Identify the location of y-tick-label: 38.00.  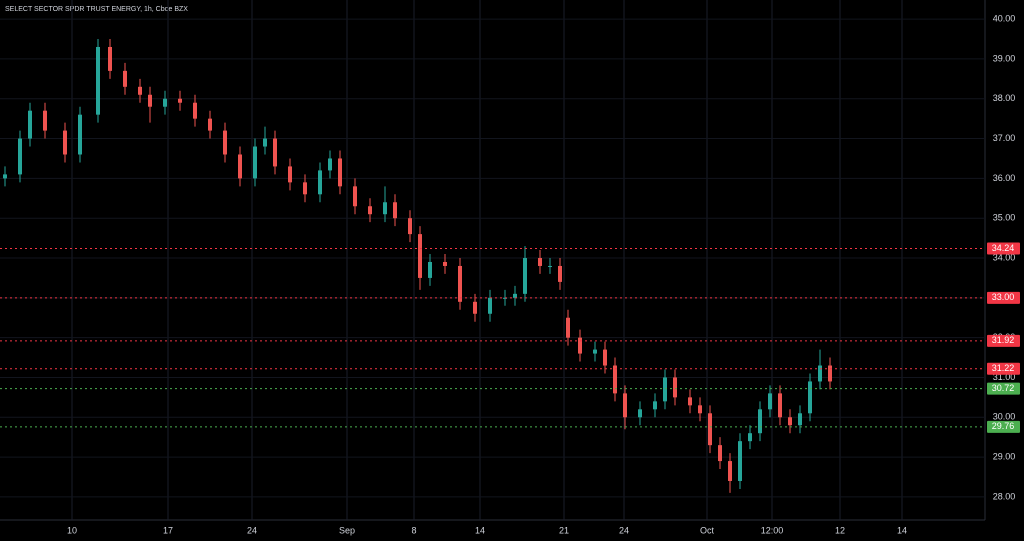
(1004, 98).